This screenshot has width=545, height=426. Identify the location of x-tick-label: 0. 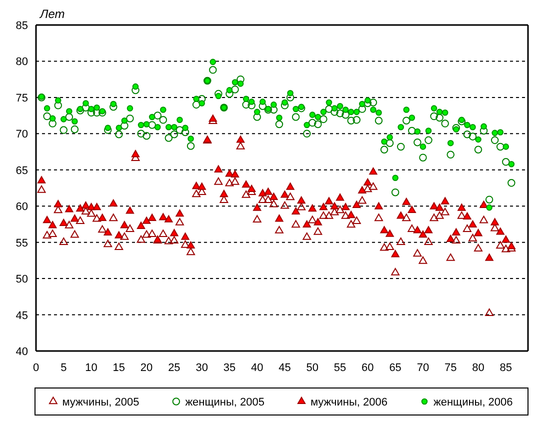
(36, 368).